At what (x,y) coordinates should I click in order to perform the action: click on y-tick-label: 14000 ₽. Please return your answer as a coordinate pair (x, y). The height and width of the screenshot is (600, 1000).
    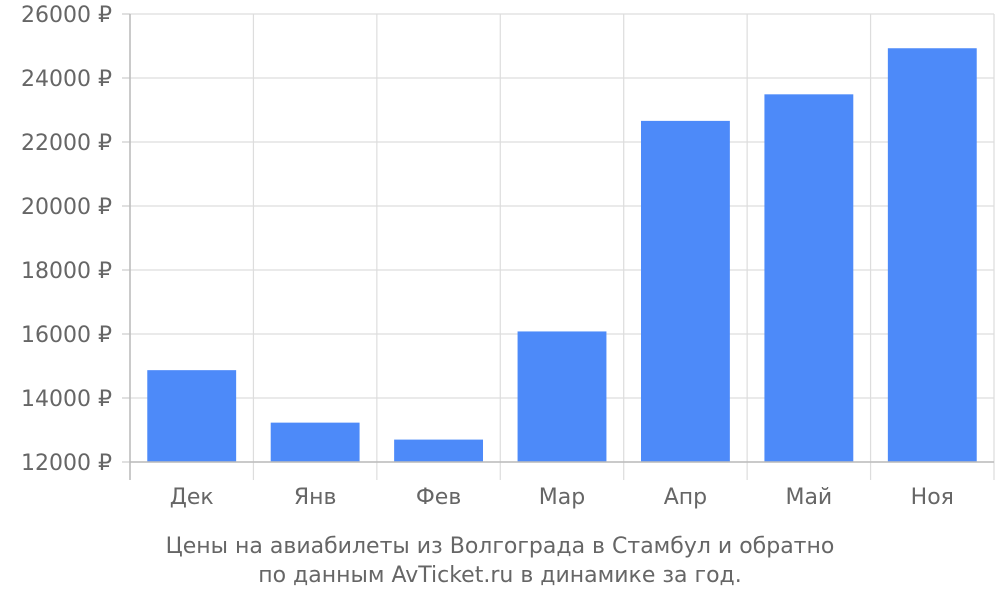
    Looking at the image, I should click on (66, 399).